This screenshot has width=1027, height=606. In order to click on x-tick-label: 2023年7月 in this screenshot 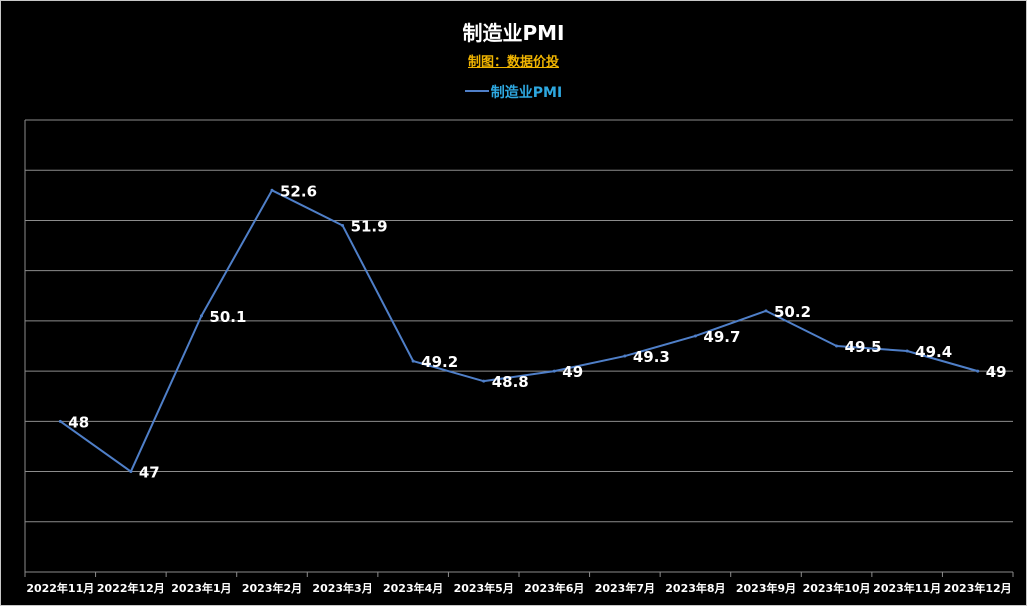, I will do `click(625, 588)`.